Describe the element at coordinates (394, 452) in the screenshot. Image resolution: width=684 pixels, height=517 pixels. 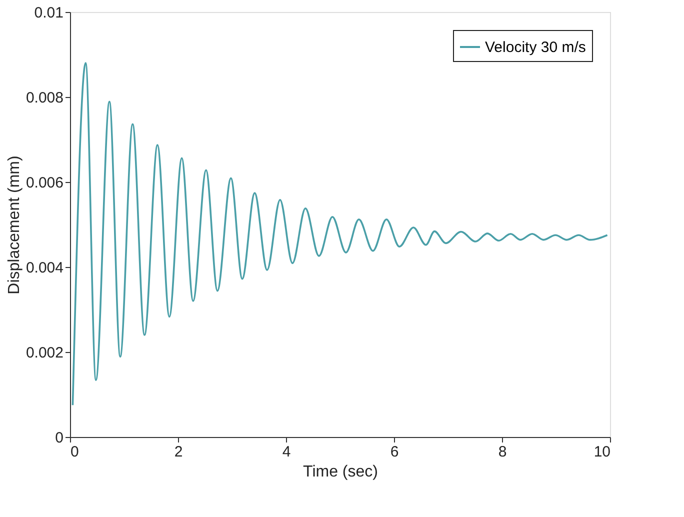
I see `x-tick-label: 6` at that location.